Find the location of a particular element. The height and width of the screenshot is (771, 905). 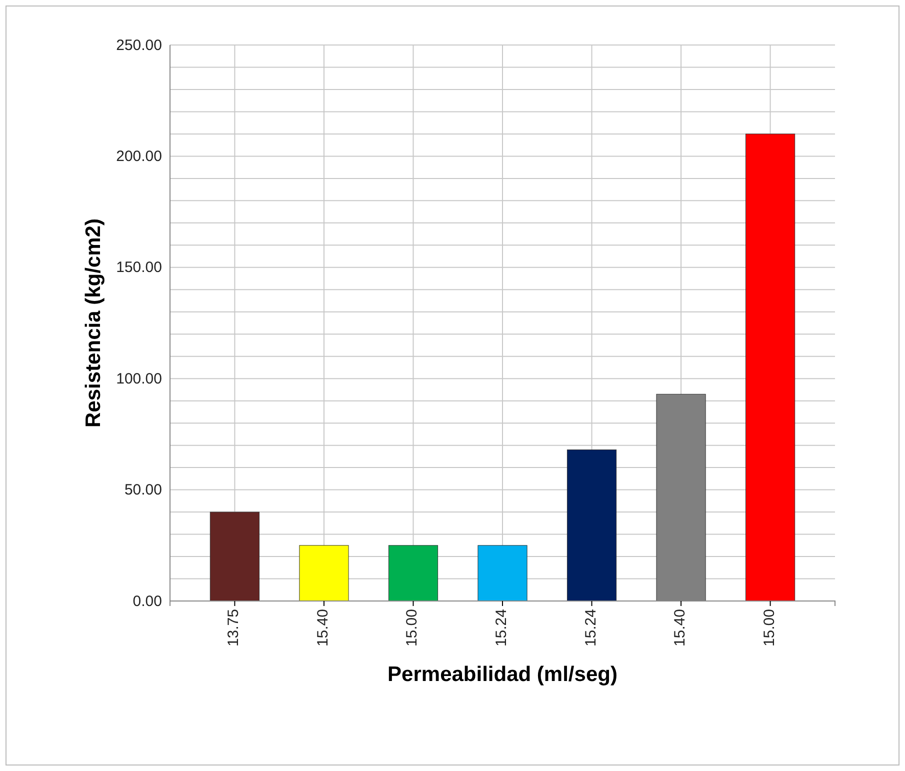

y-tick-label: 250.00 is located at coordinates (139, 45).